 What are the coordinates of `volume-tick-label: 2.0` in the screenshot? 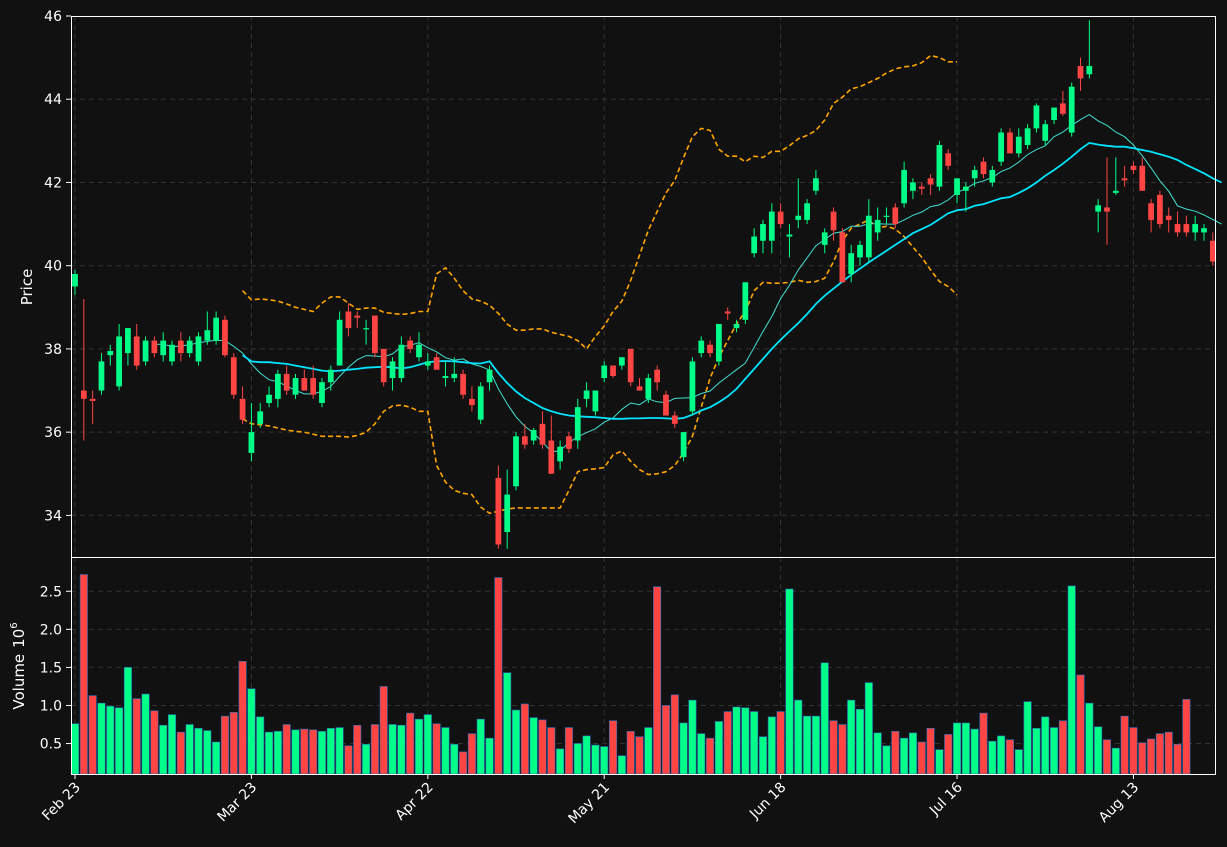 It's located at (51, 630).